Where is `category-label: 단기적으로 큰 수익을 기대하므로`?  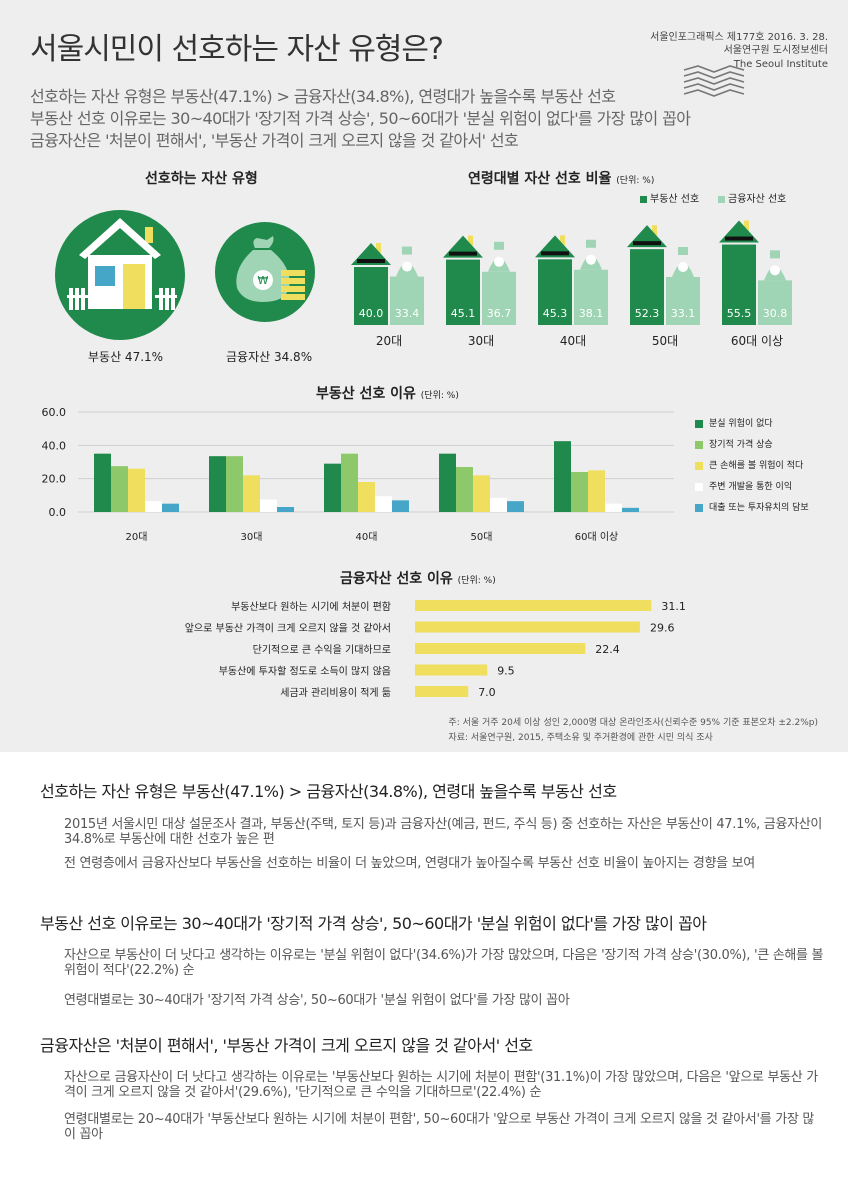
category-label: 단기적으로 큰 수익을 기대하므로 is located at coordinates (322, 649).